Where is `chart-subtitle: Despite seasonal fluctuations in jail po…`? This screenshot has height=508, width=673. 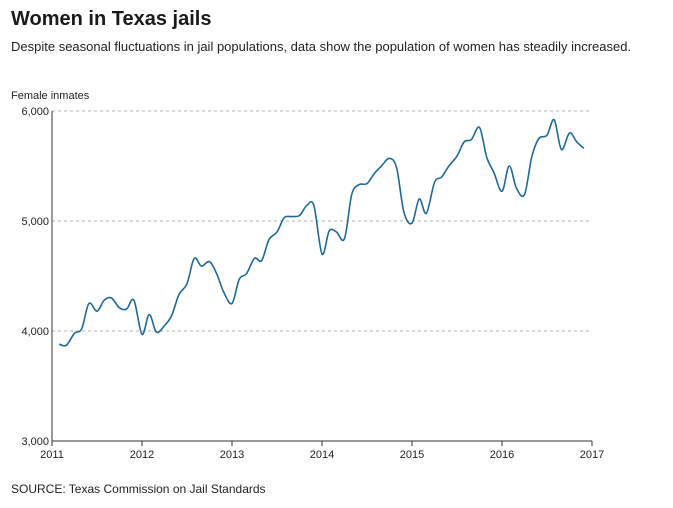
chart-subtitle: Despite seasonal fluctuations in jail po… is located at coordinates (321, 46).